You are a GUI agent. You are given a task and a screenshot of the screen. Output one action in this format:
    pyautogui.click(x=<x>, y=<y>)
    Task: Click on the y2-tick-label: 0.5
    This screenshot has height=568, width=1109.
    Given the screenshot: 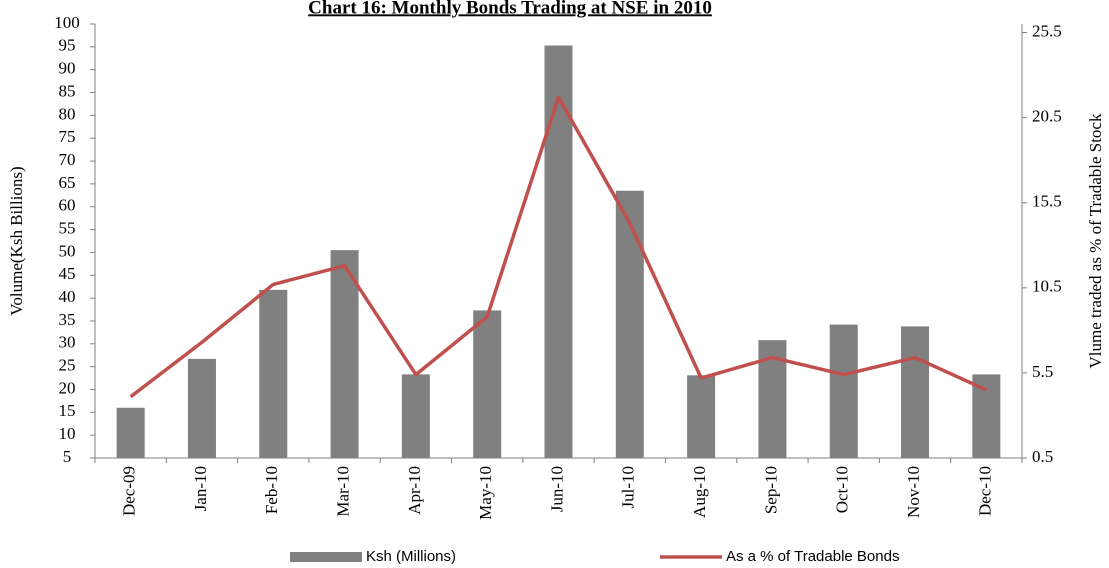 What is the action you would take?
    pyautogui.click(x=1042, y=456)
    